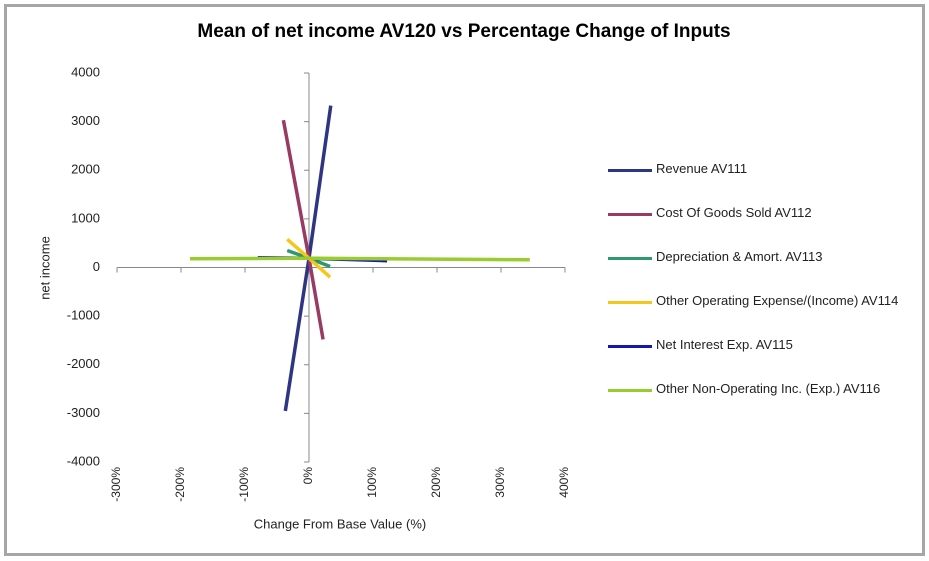 This screenshot has height=561, width=929. I want to click on legend-item: Net Interest Exp. AV115, so click(758, 358).